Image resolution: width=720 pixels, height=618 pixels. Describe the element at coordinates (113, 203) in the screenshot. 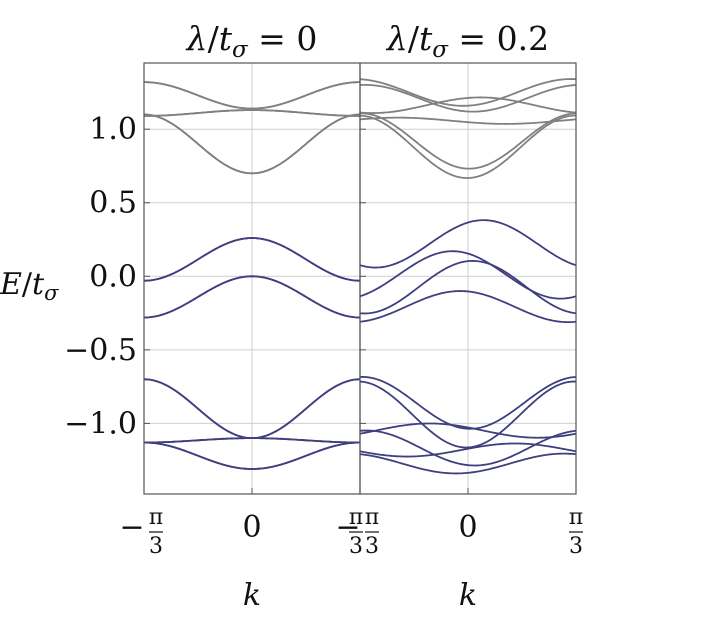

I see `y-tick-label: 0.5` at that location.